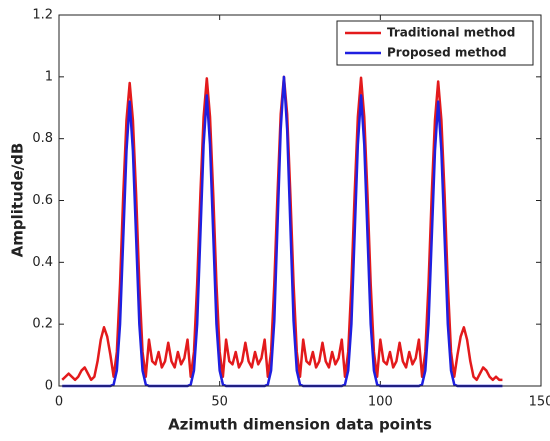 This screenshot has width=550, height=441. I want to click on y-tick-label: 1.2, so click(42, 15).